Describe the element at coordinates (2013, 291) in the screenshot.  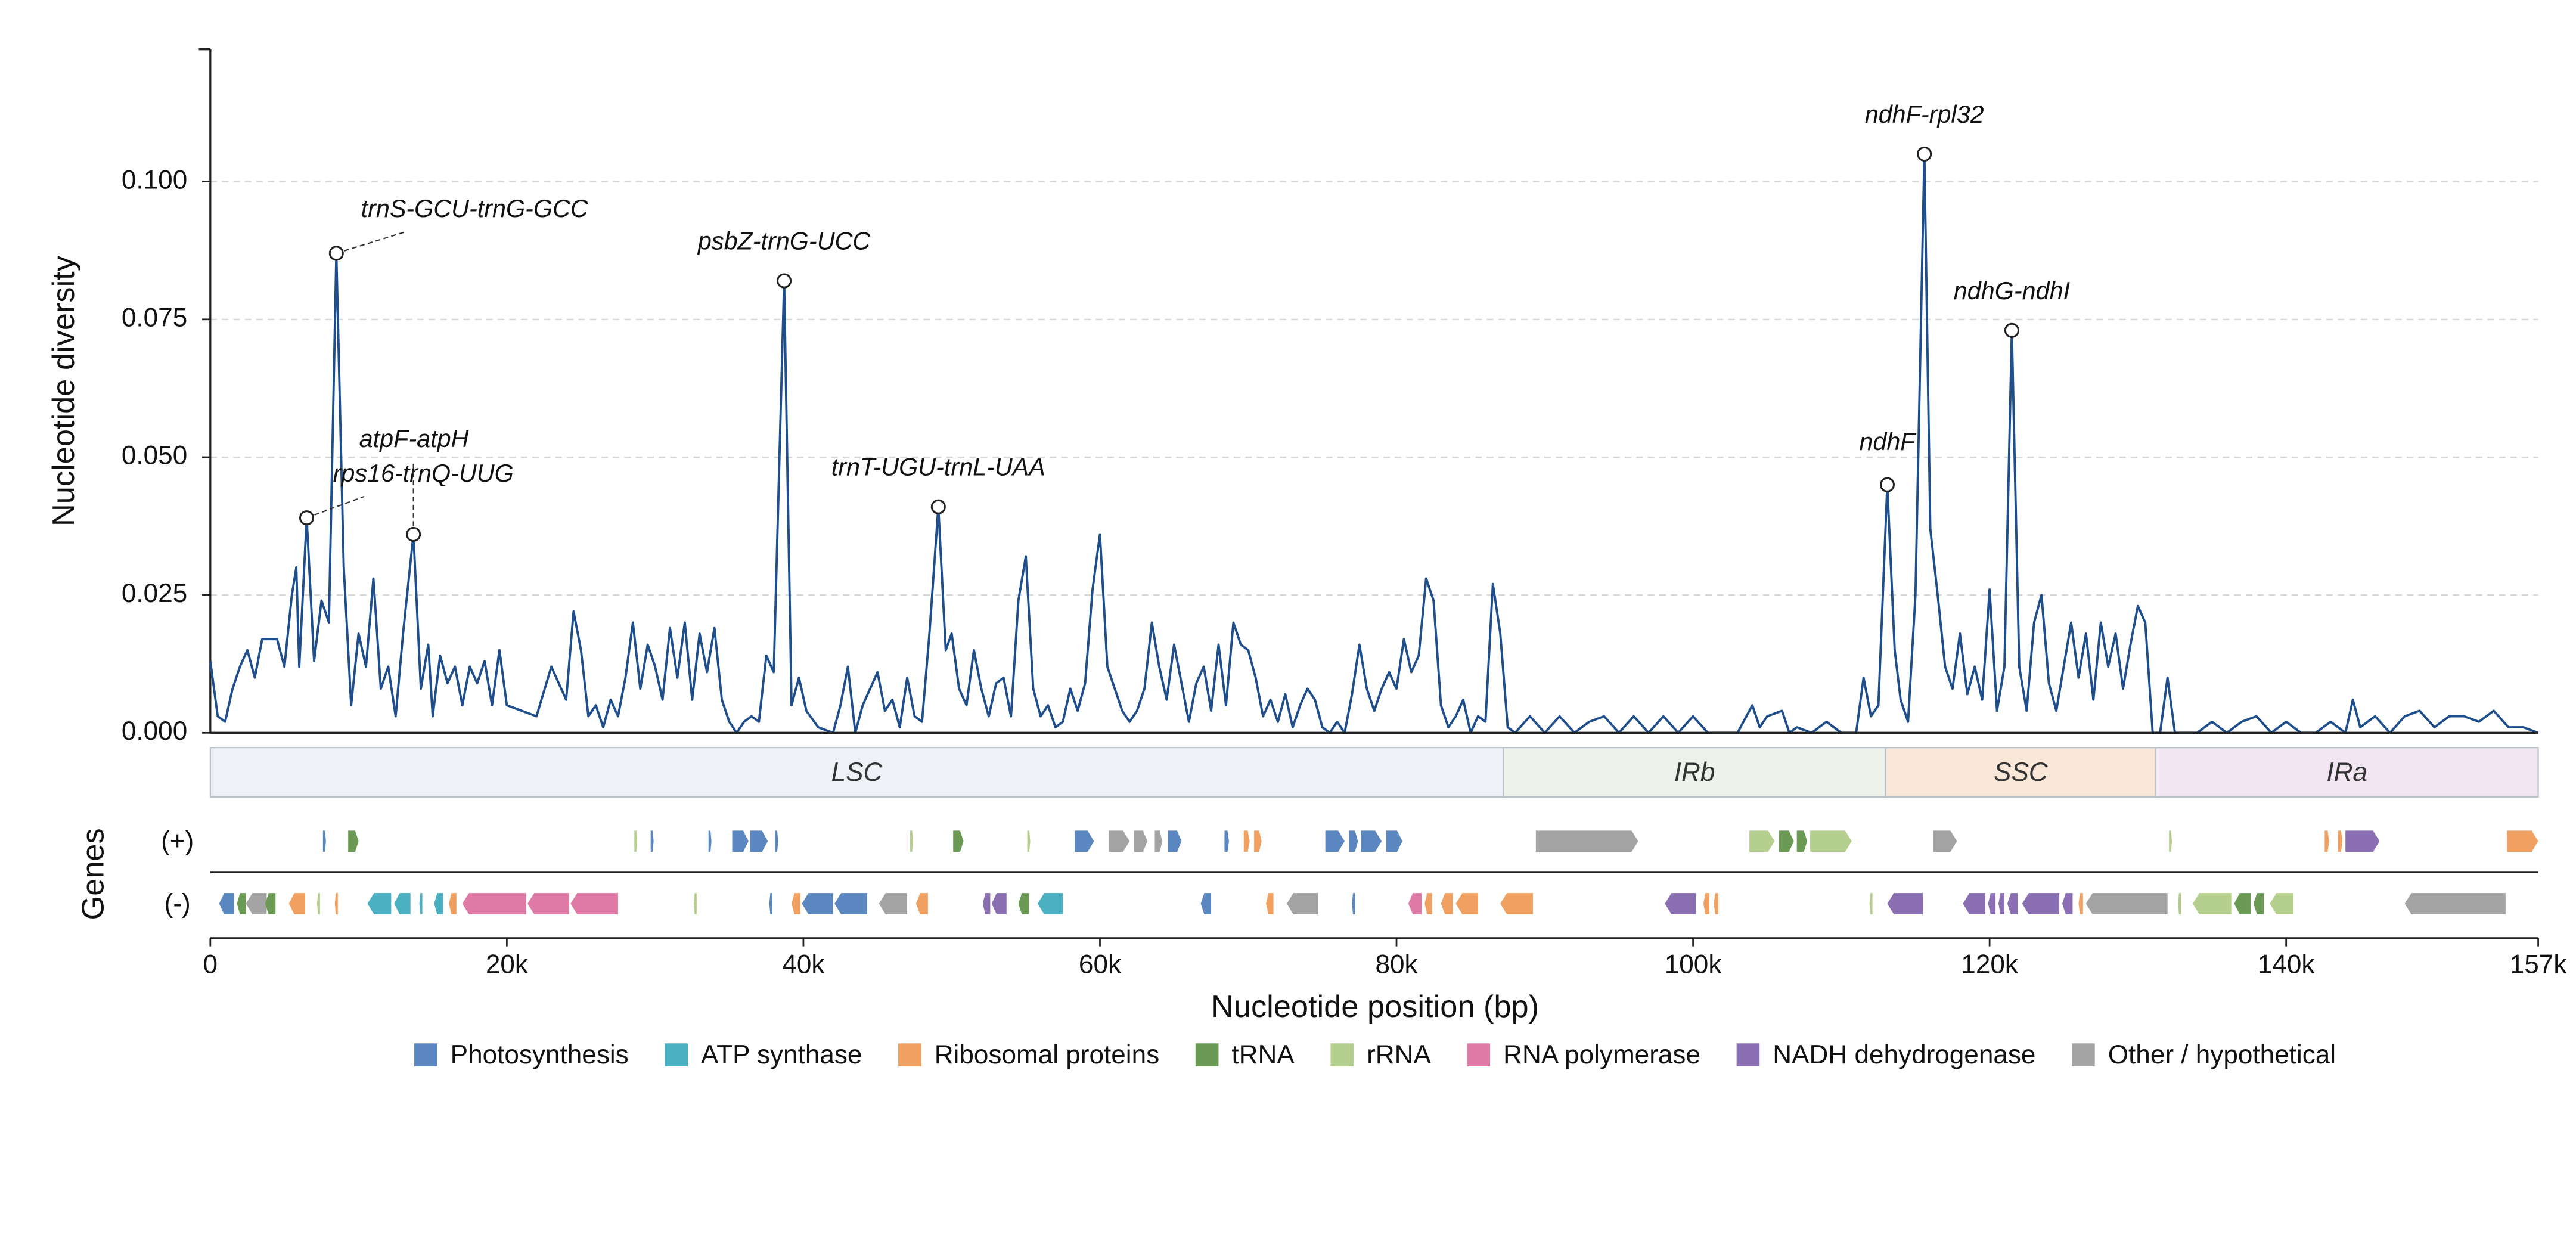
I see `annotation-label: ndhG-ndhI` at that location.